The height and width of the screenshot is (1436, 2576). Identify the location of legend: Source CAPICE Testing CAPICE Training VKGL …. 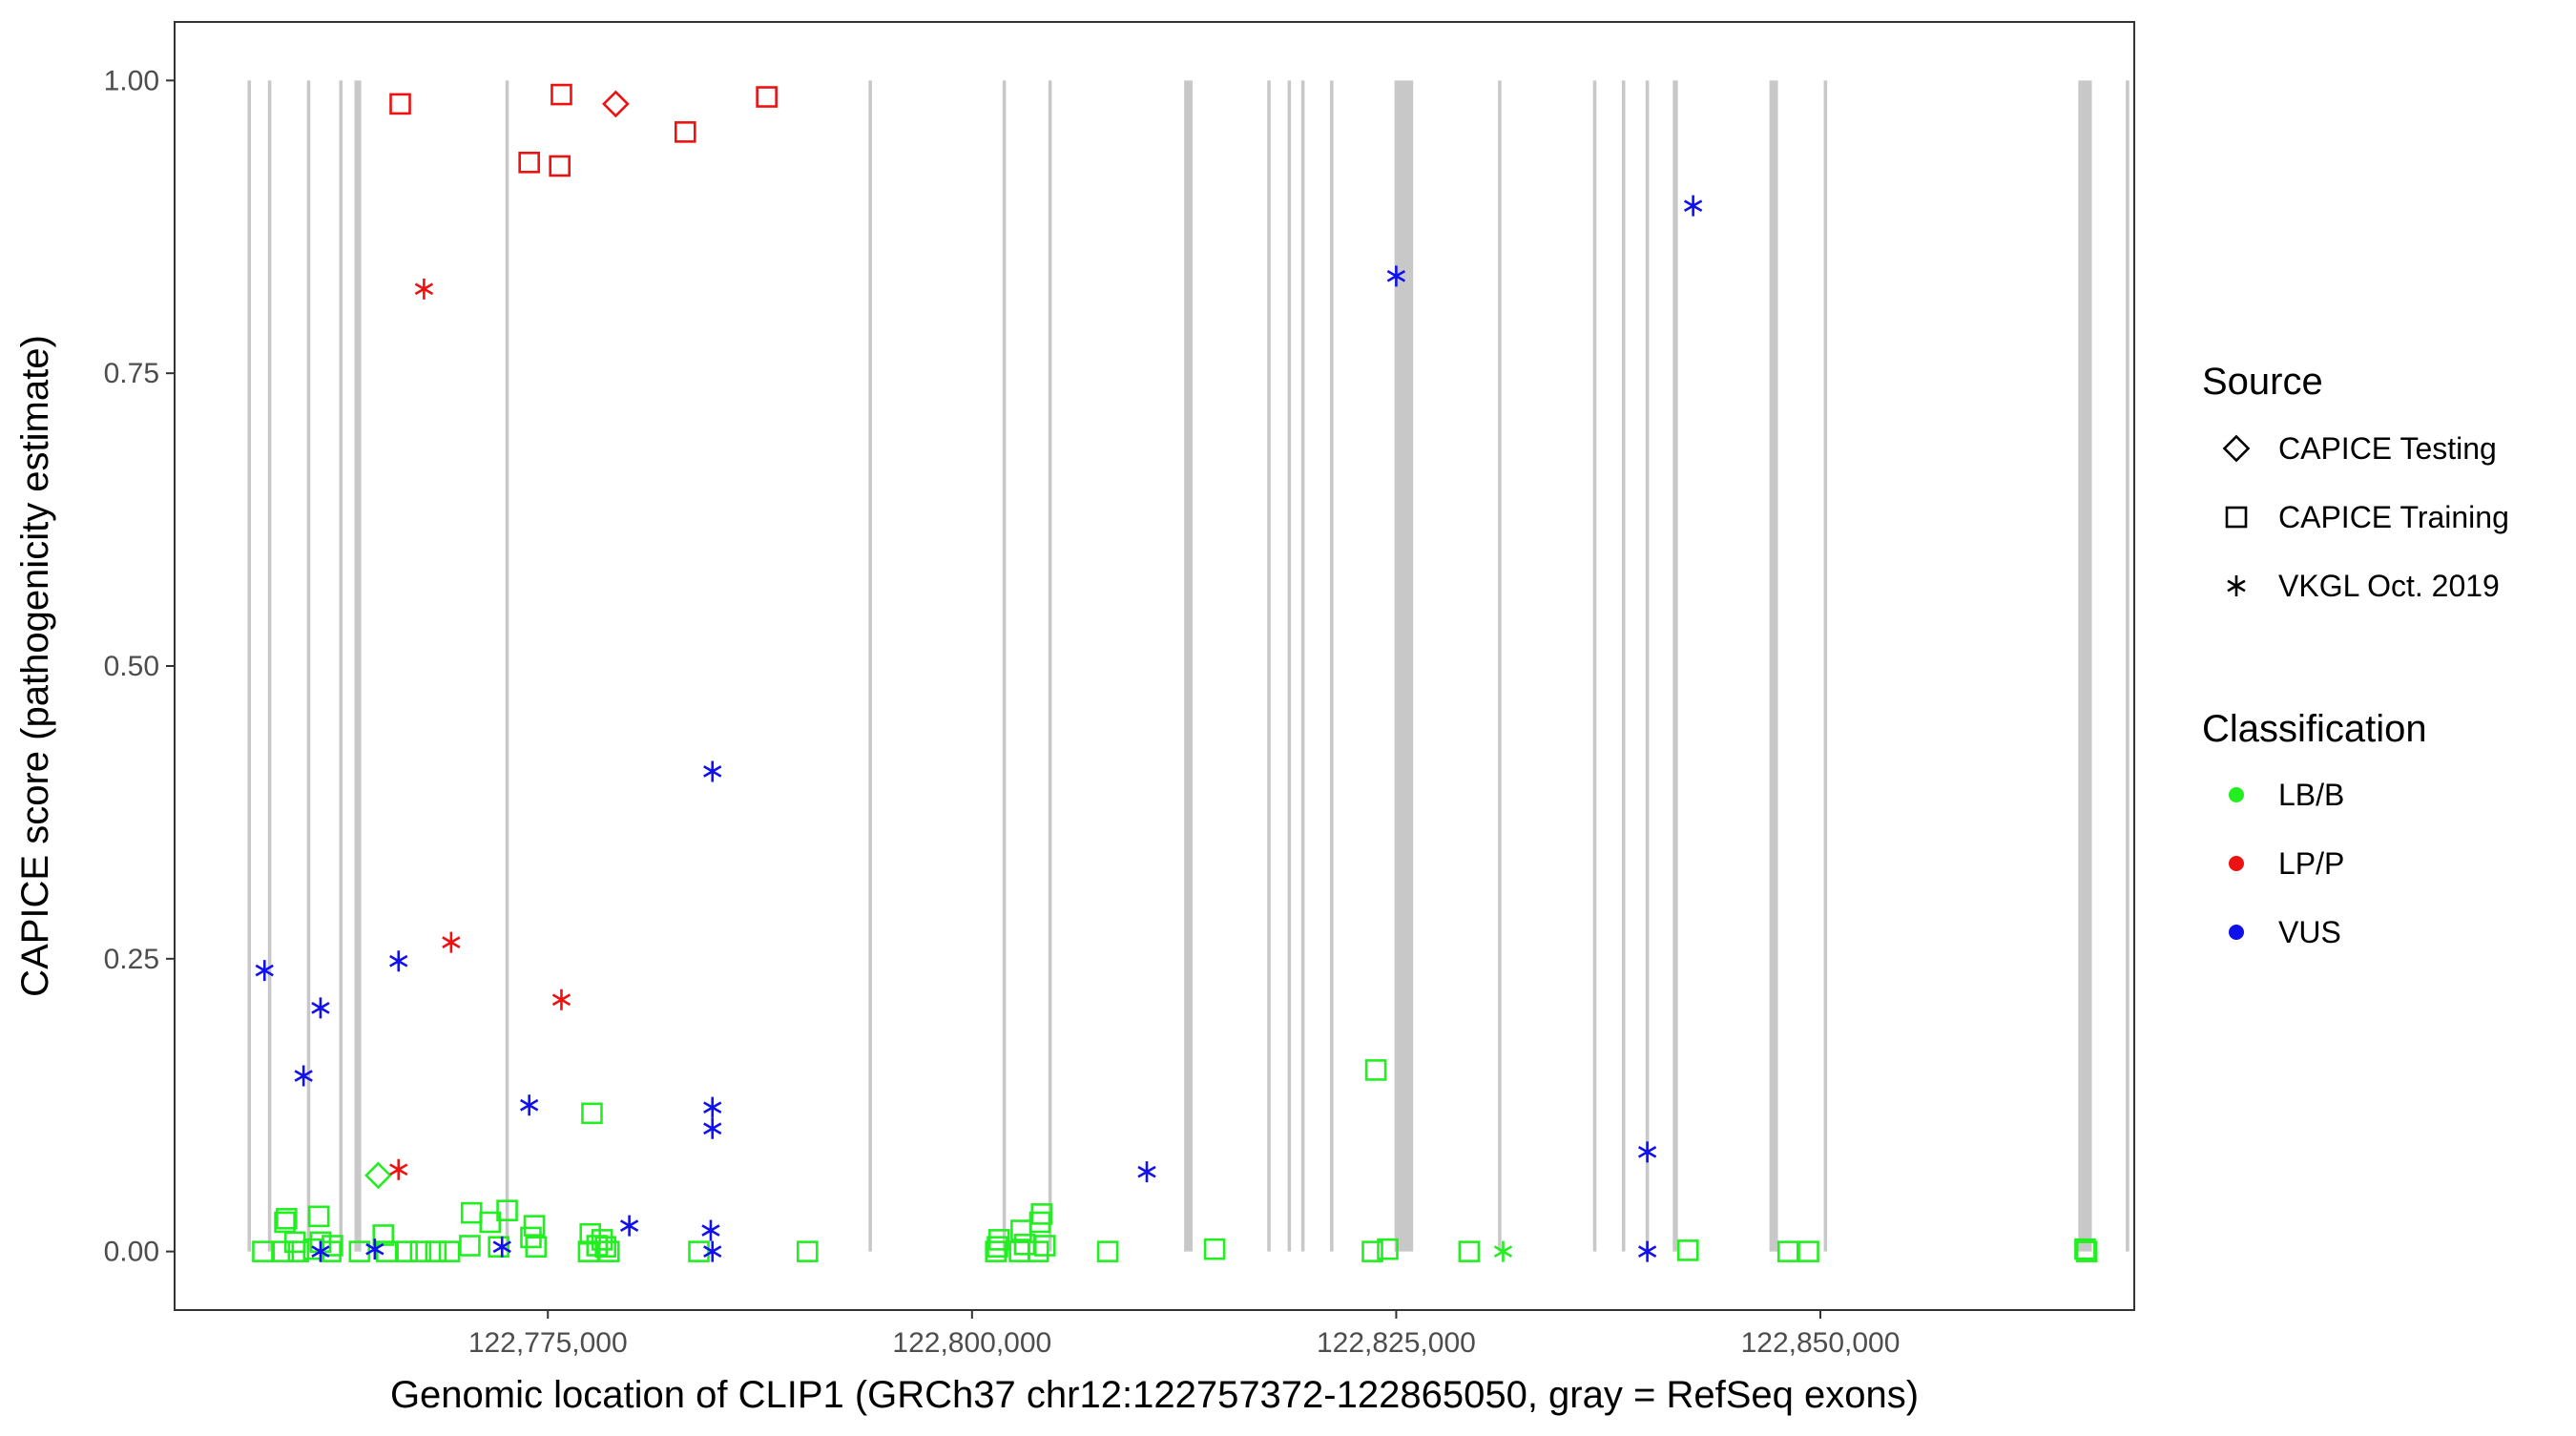
(2355, 655).